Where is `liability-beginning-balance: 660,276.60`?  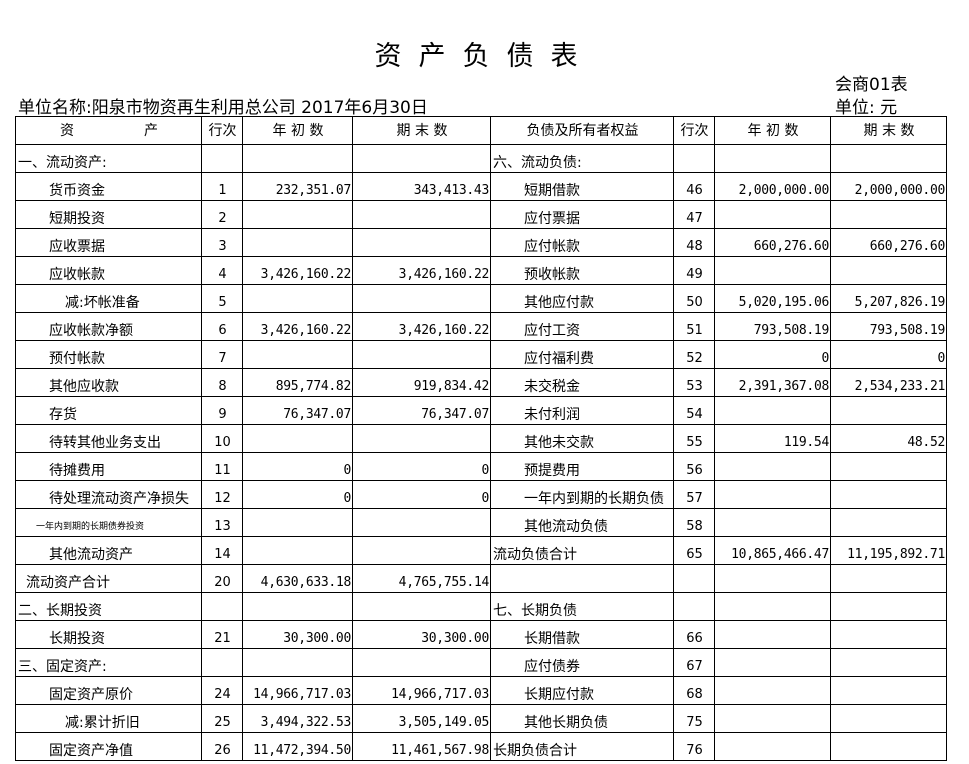
liability-beginning-balance: 660,276.60 is located at coordinates (772, 242).